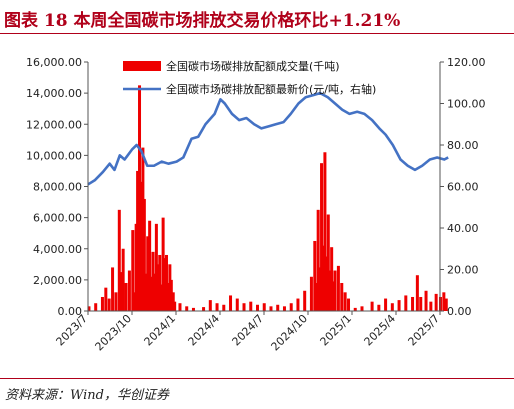  Describe the element at coordinates (114, 333) in the screenshot. I see `x-tick-label: 2023/10` at that location.